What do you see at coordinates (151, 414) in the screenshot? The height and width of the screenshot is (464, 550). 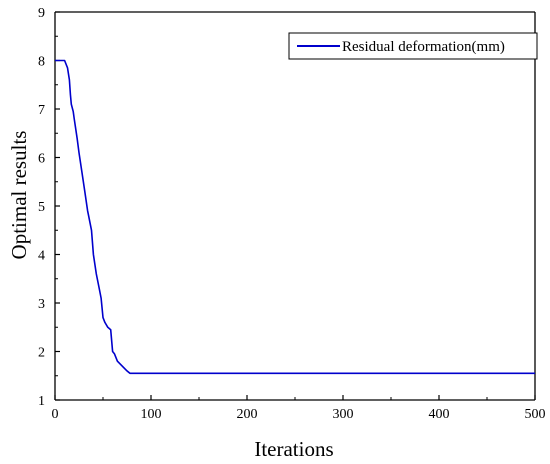 I see `x-tick-label: 100` at bounding box center [151, 414].